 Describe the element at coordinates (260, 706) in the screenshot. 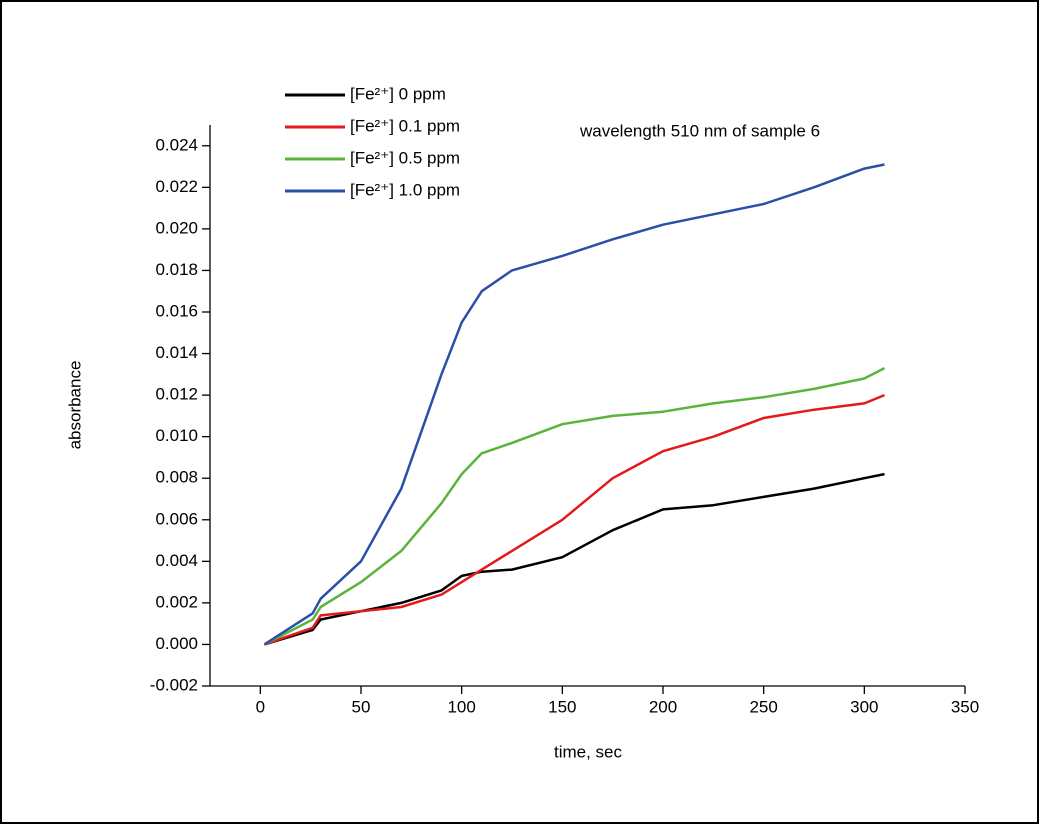

I see `x-tick-label: 0` at that location.